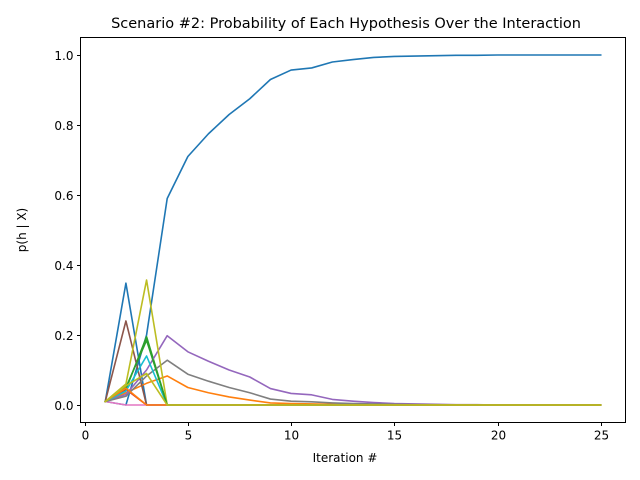 Image resolution: width=640 pixels, height=480 pixels. I want to click on y-tick-label: 0.2, so click(63, 336).